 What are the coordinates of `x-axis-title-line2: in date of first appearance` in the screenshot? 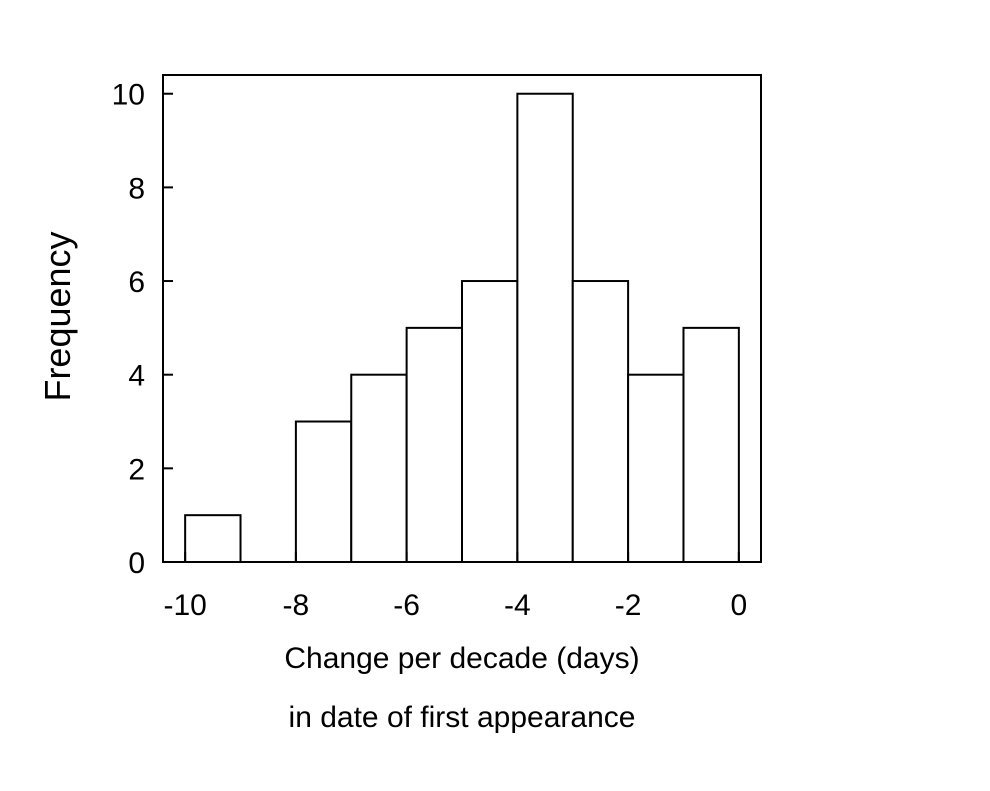 It's located at (462, 717).